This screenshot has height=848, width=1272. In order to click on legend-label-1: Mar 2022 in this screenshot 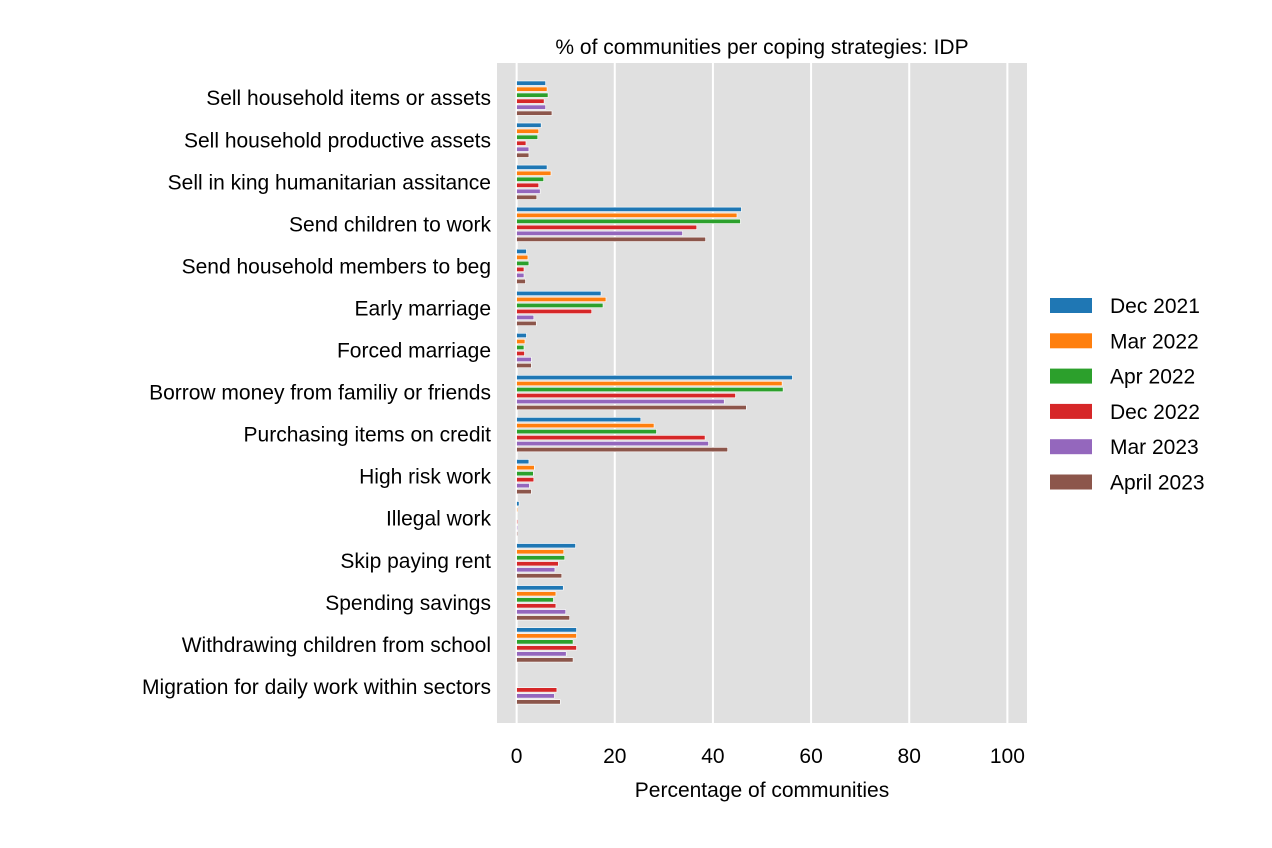, I will do `click(1154, 341)`.